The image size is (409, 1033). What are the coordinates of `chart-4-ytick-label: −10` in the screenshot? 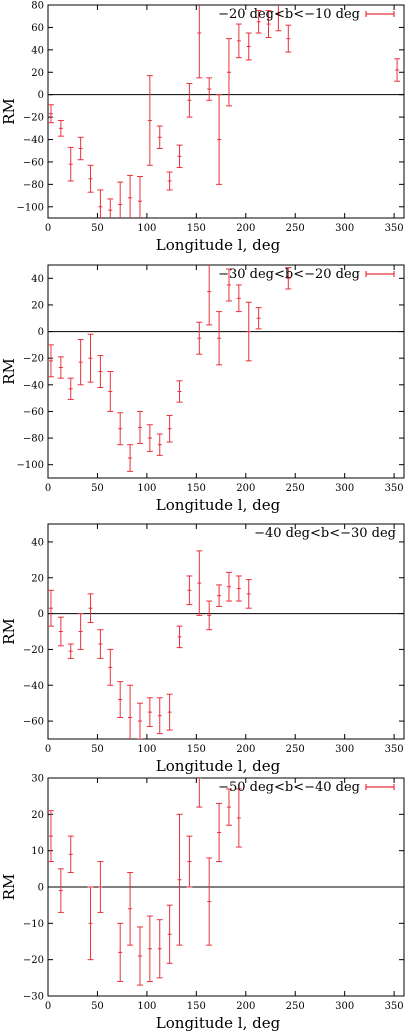 It's located at (33, 924).